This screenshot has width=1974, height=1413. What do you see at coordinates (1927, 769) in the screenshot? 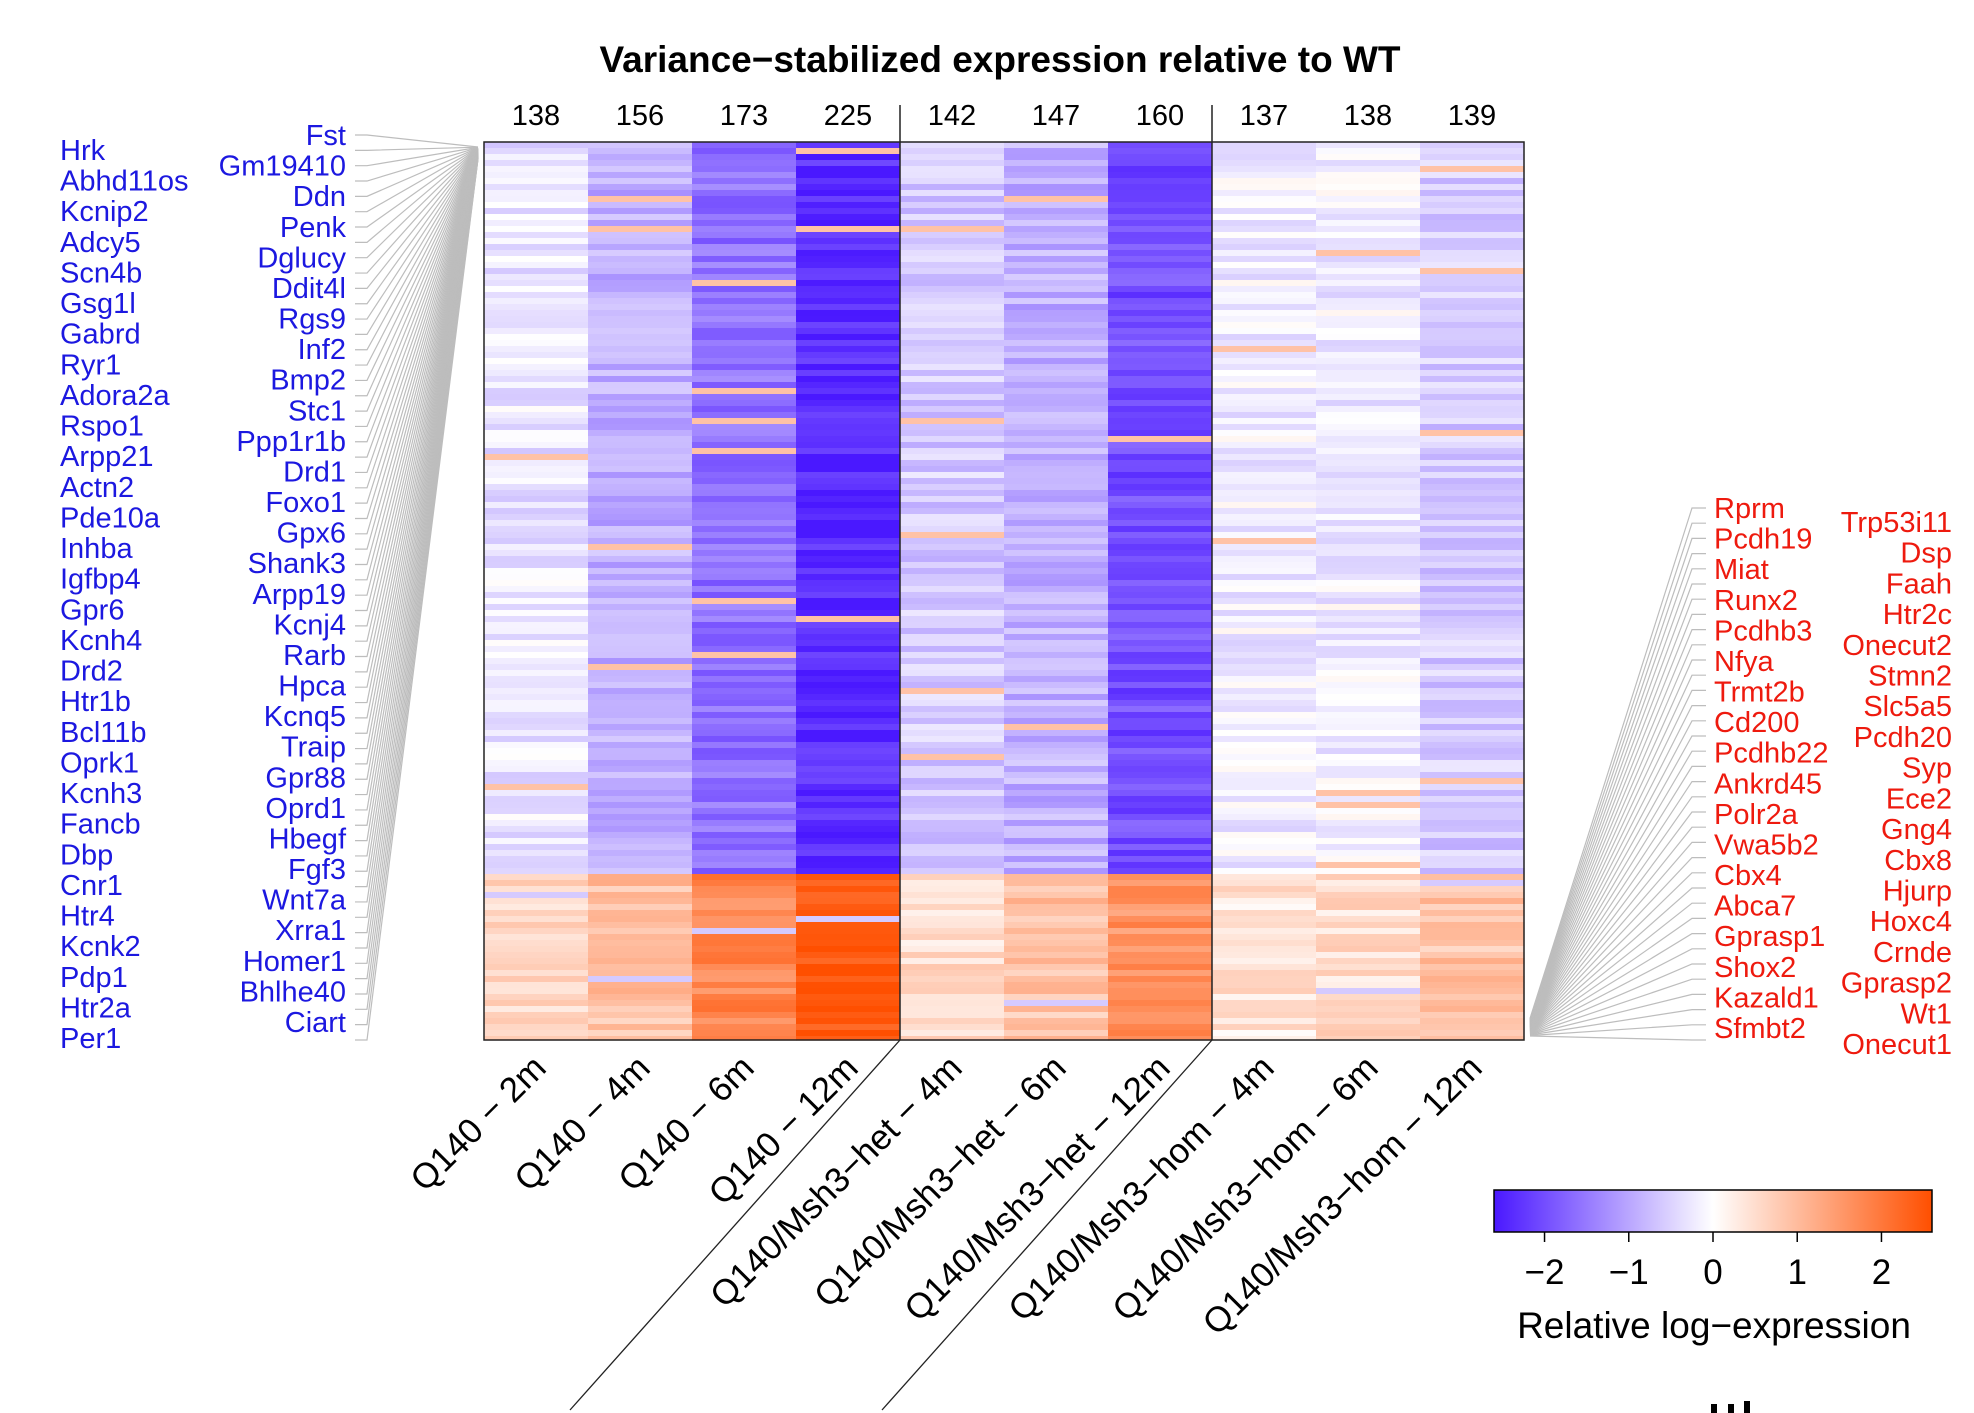
I see `gene-label: Syp` at bounding box center [1927, 769].